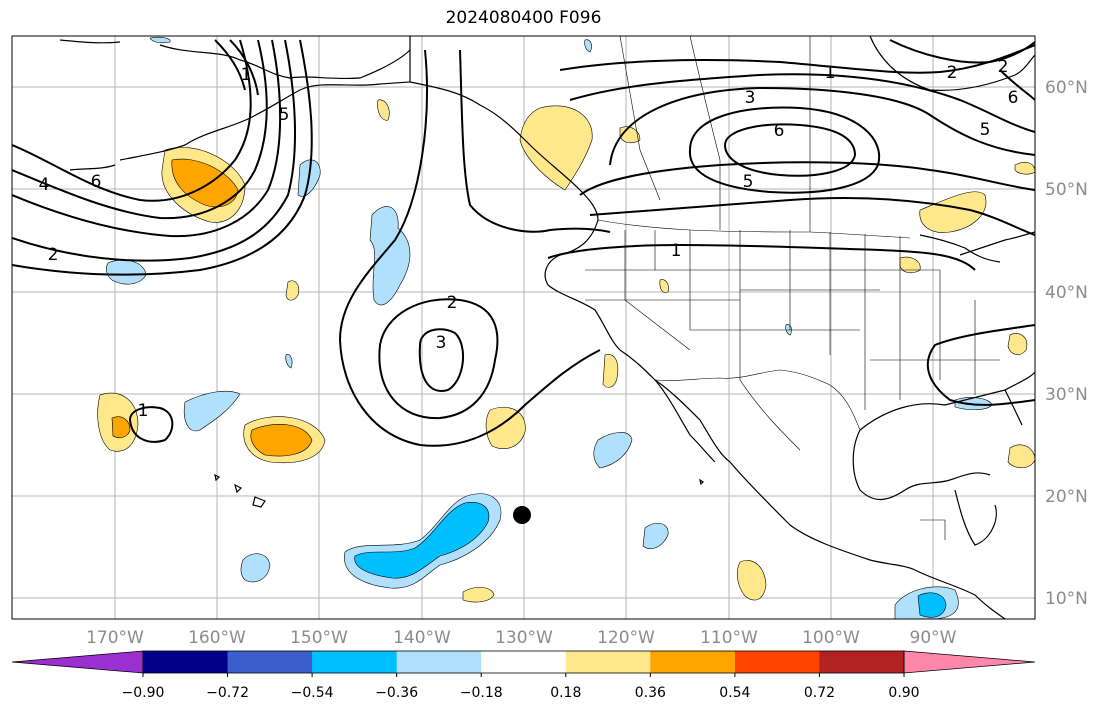  What do you see at coordinates (734, 693) in the screenshot?
I see `colorbar-tick-label: 0.54` at bounding box center [734, 693].